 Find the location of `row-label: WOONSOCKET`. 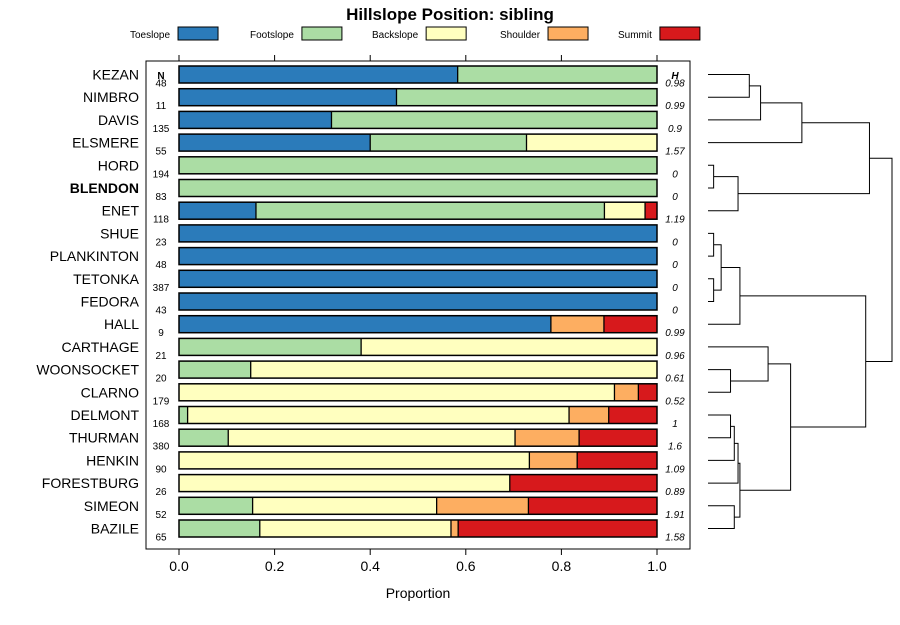

row-label: WOONSOCKET is located at coordinates (87, 370).